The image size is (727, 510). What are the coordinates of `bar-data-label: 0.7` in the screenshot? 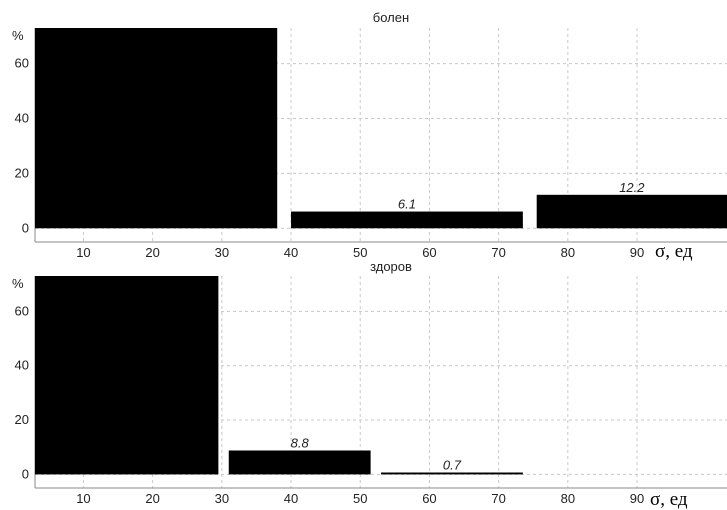 It's located at (452, 465).